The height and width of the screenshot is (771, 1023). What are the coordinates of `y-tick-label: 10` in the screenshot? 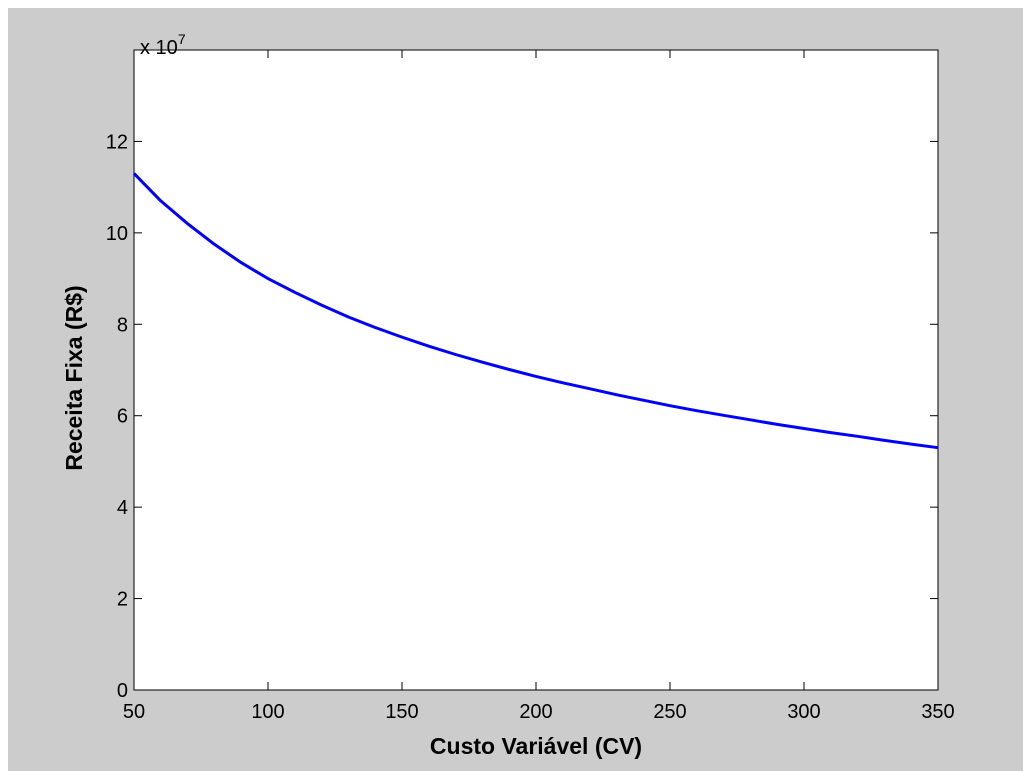 It's located at (117, 234).